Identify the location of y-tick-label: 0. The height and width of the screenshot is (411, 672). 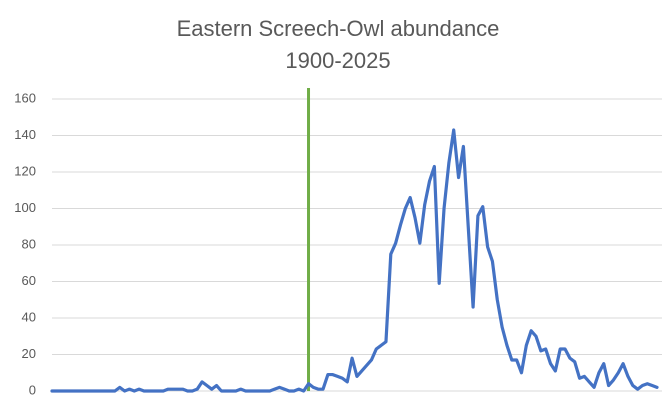
(32, 389).